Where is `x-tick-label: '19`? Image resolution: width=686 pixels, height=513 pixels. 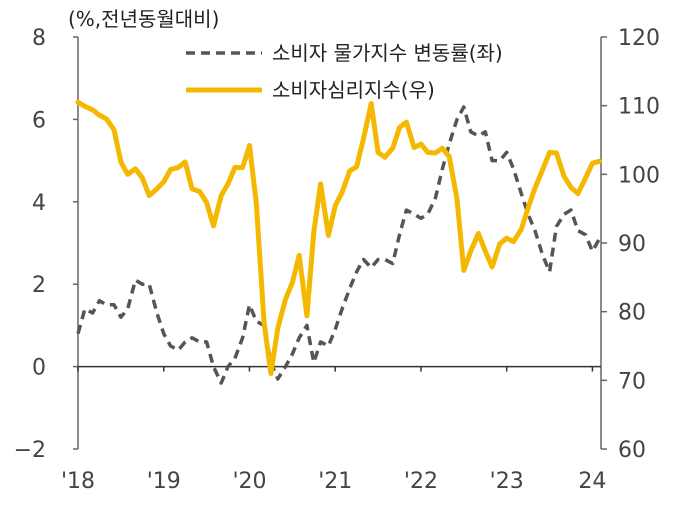 x-tick-label: '19 is located at coordinates (164, 481).